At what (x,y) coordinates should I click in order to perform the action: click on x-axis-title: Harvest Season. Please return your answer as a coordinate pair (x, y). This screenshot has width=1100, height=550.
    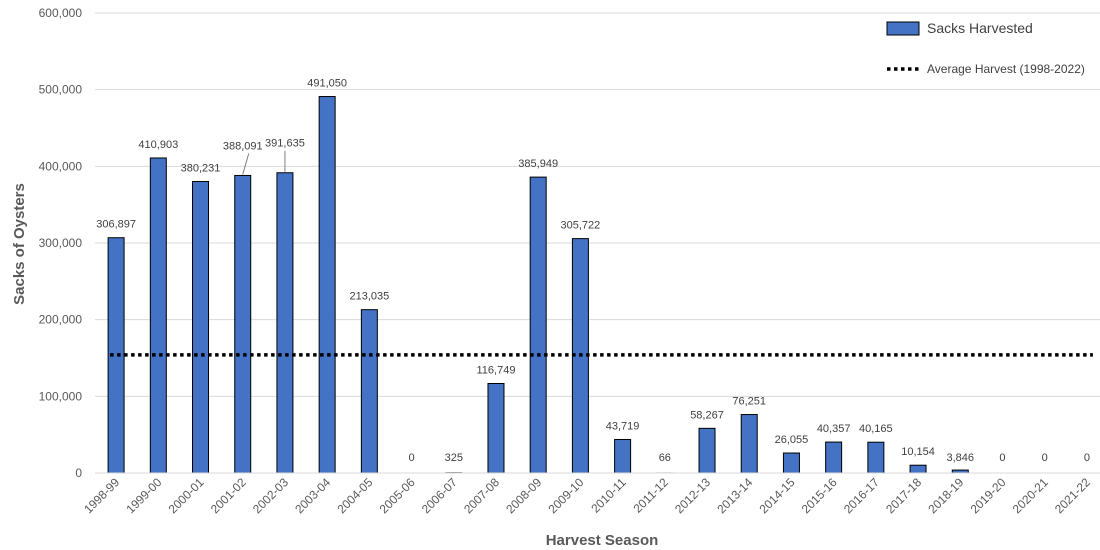
    Looking at the image, I should click on (602, 540).